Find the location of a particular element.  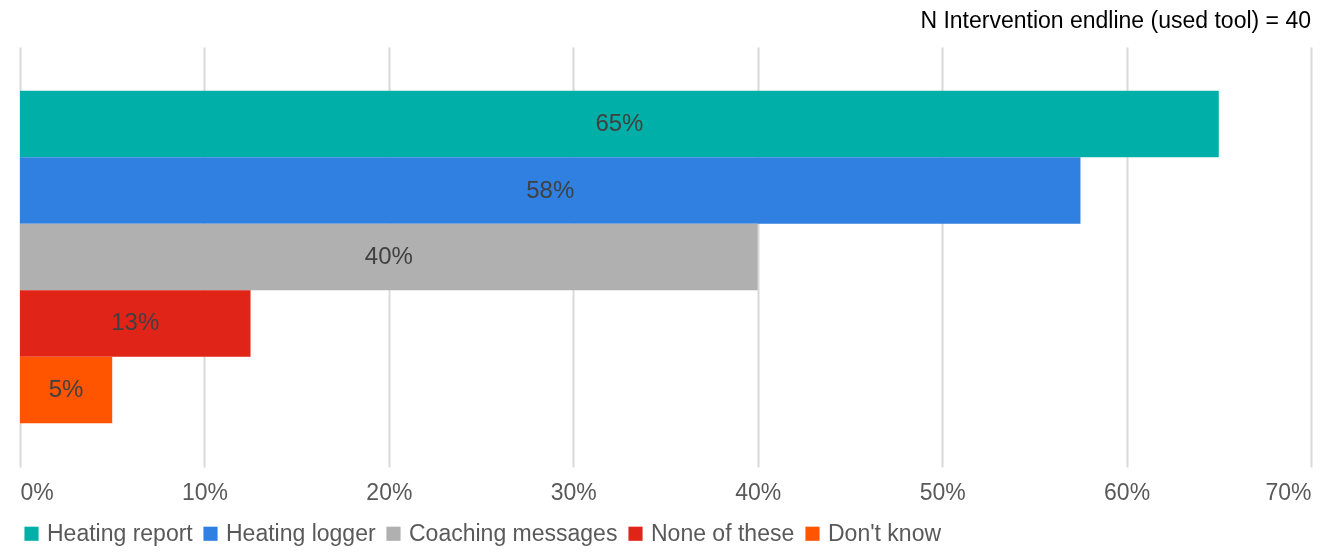

data-label: 40% is located at coordinates (388, 255).